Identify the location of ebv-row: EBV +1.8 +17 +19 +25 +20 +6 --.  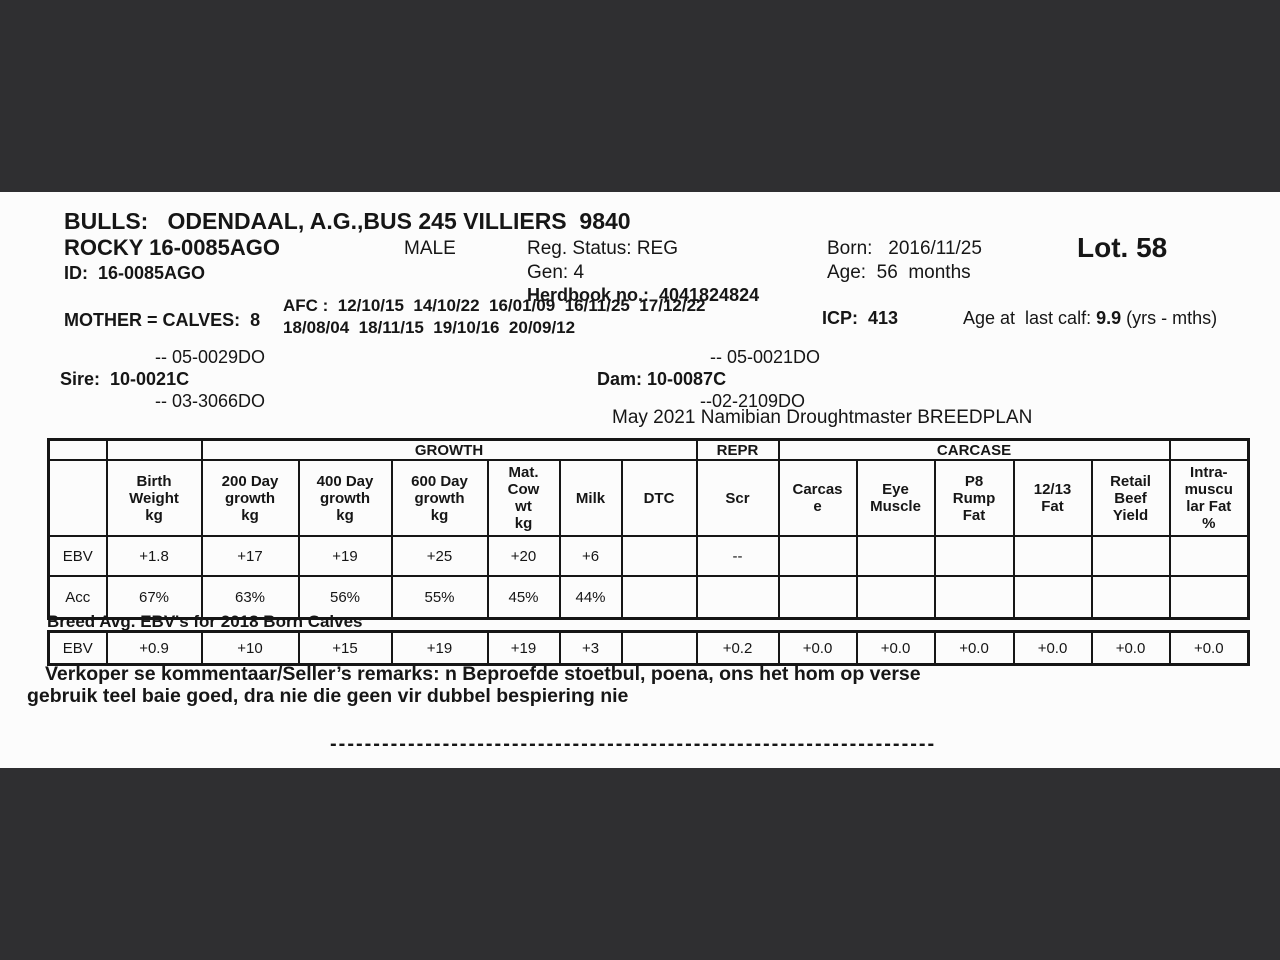
(648, 556).